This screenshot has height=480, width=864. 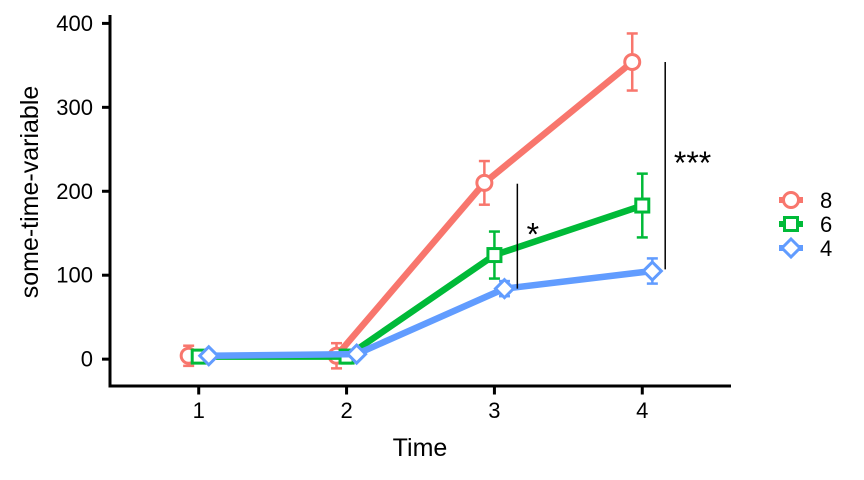 What do you see at coordinates (346, 410) in the screenshot?
I see `x-tick-label-2: 2` at bounding box center [346, 410].